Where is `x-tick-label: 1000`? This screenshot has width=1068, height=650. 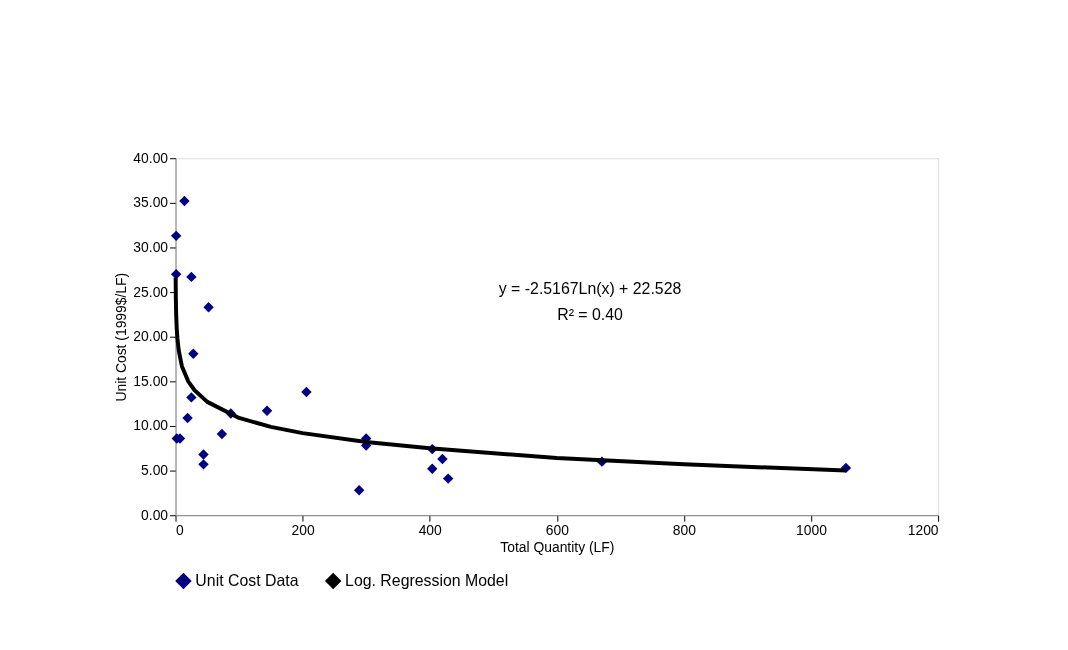 x-tick-label: 1000 is located at coordinates (812, 529).